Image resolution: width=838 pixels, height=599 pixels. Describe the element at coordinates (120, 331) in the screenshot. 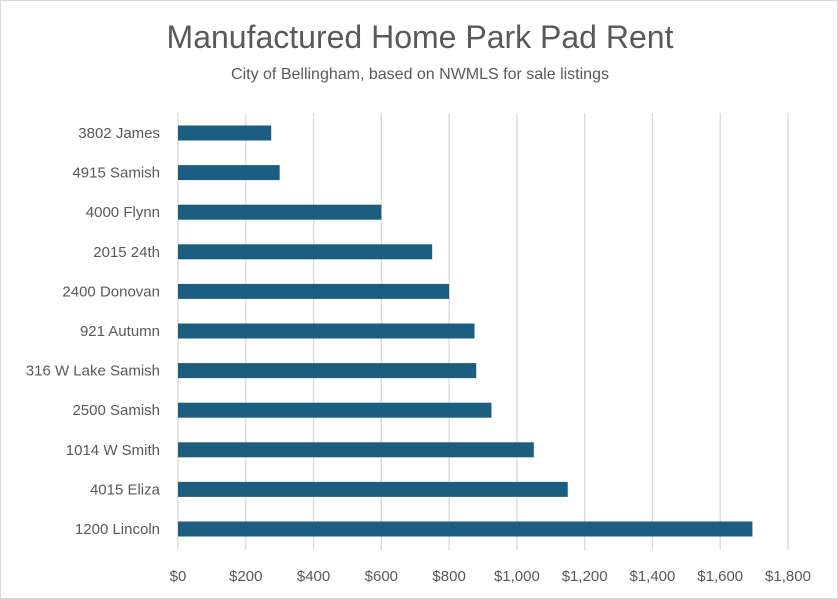

I see `category-label: 921 Autumn` at that location.